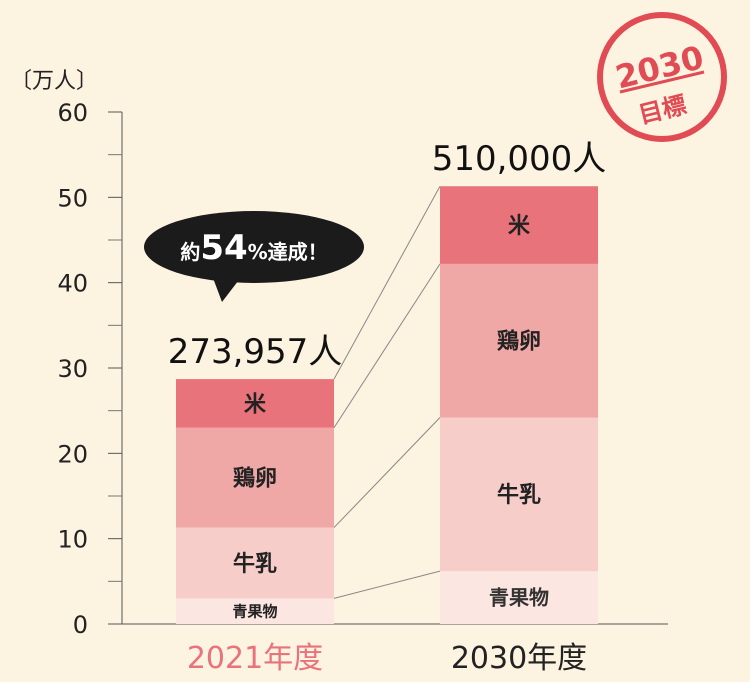  What do you see at coordinates (72, 284) in the screenshot?
I see `y-tick-label: 40` at bounding box center [72, 284].